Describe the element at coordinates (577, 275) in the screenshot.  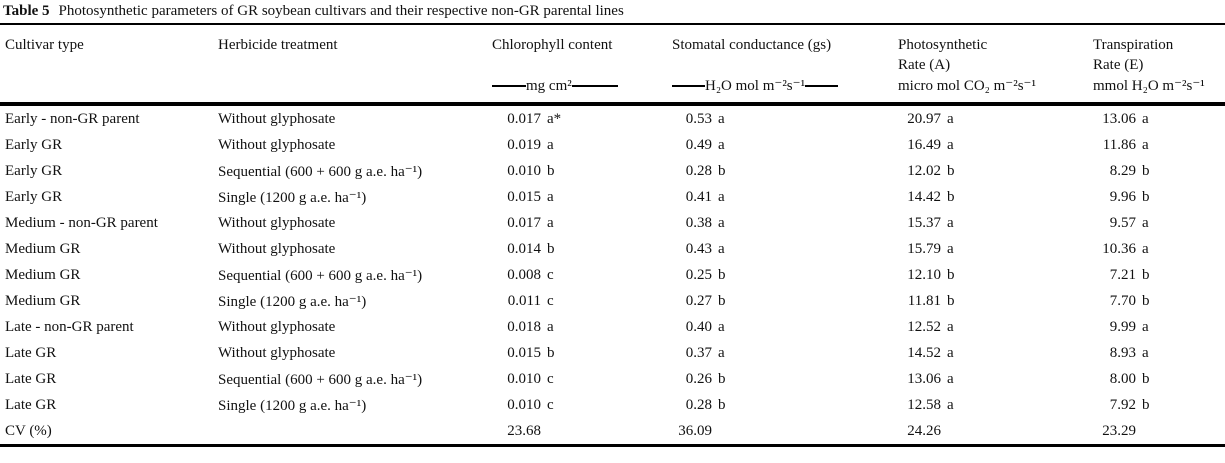
I see `cell-chlorophyll: 0.008 c` at that location.